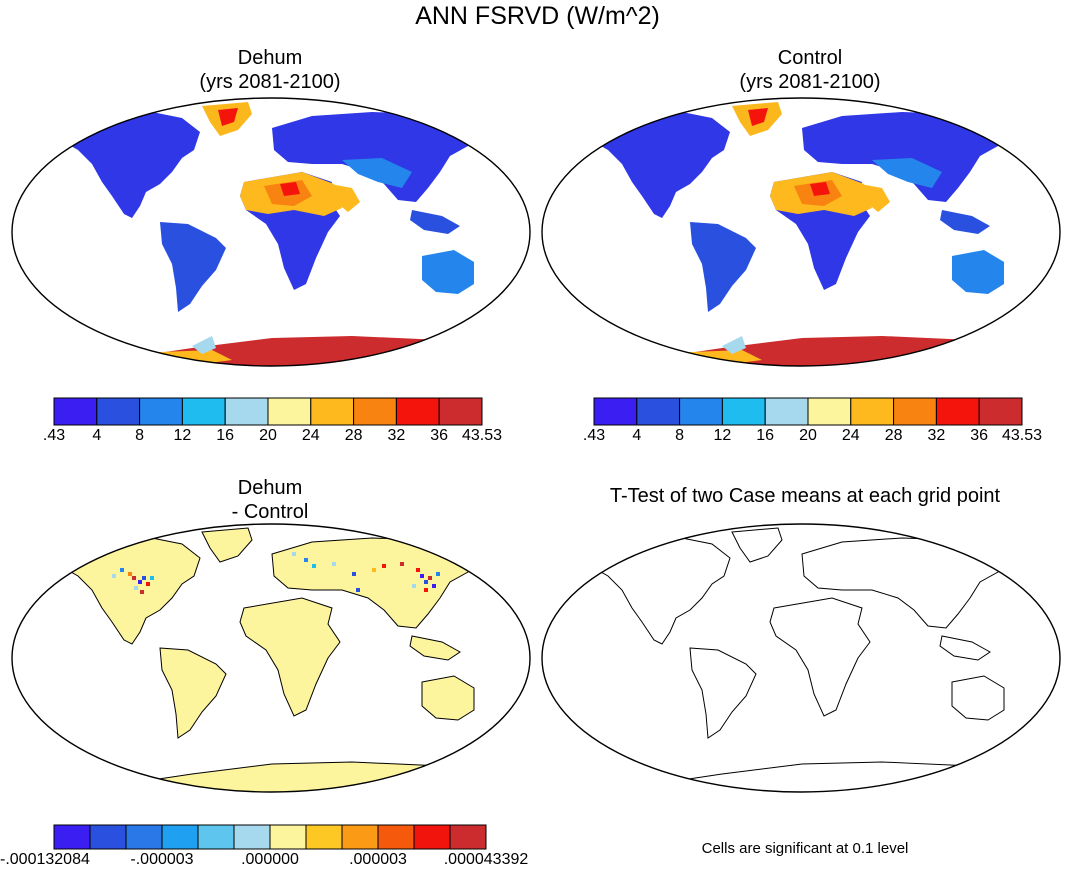 This screenshot has width=1075, height=869. I want to click on colorbar-tick-label: -.000132084, so click(45, 859).